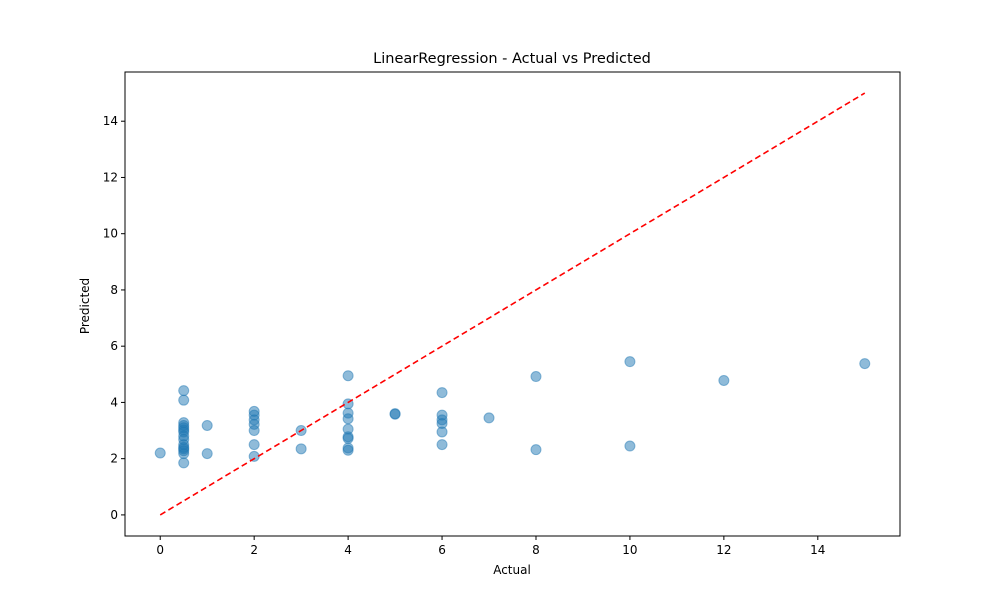 Image resolution: width=1000 pixels, height=600 pixels. Describe the element at coordinates (723, 550) in the screenshot. I see `x-tick-label: 12` at that location.